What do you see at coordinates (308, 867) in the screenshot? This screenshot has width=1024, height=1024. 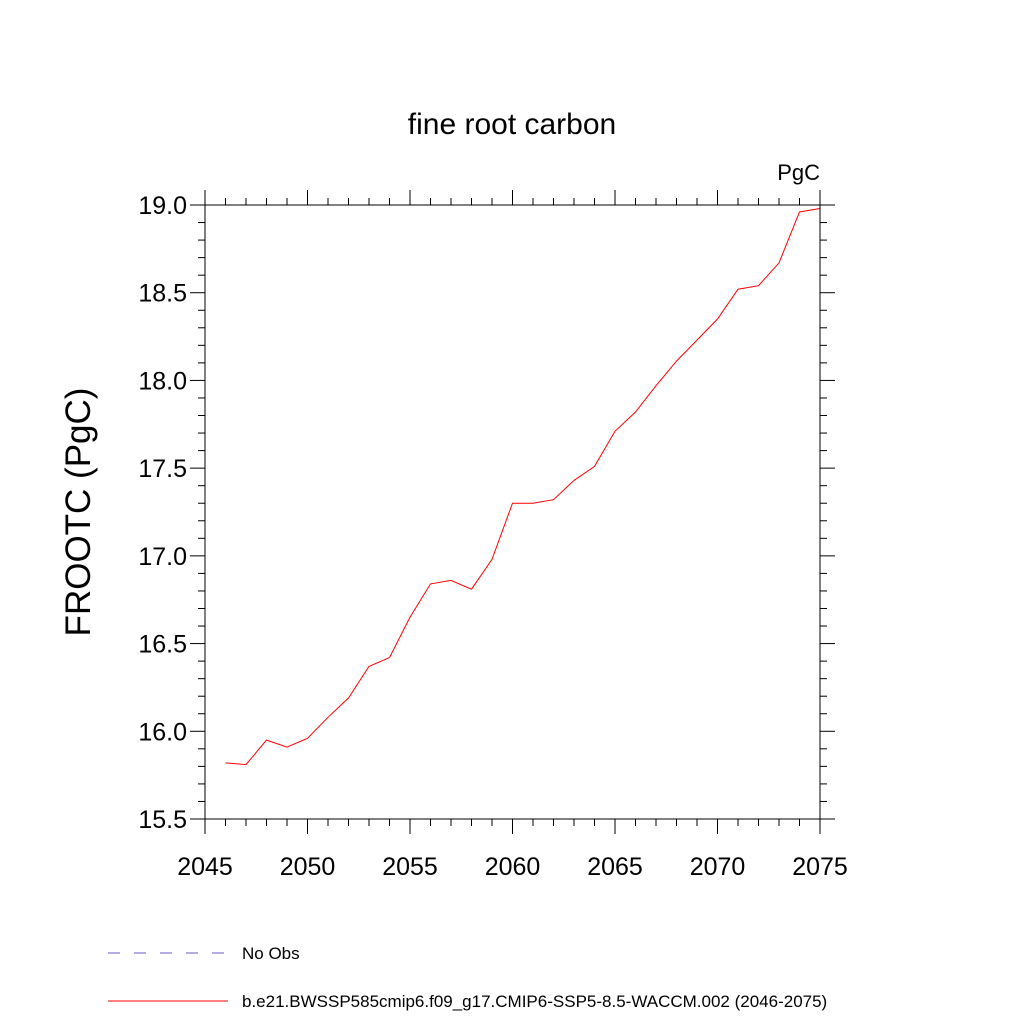 I see `x-tick-label: 2050` at bounding box center [308, 867].